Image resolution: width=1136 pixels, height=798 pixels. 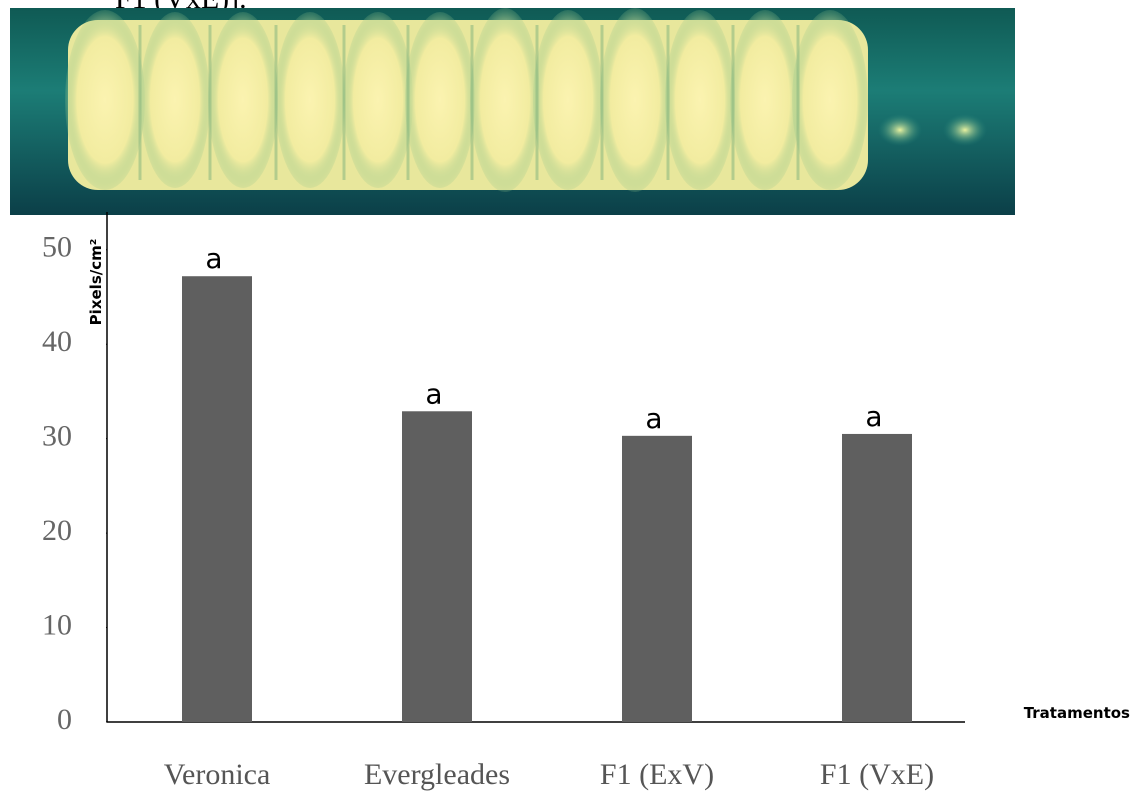 I want to click on y-tick-label: 0, so click(x=64, y=719).